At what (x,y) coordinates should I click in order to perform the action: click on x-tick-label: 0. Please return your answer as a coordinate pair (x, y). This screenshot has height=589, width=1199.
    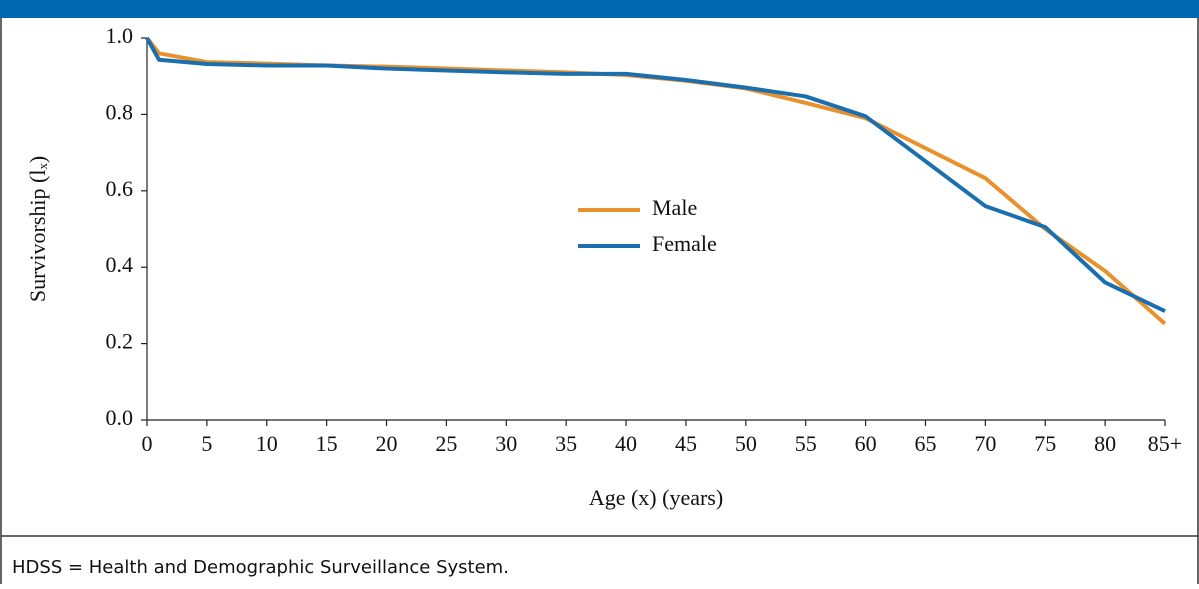
    Looking at the image, I should click on (147, 443).